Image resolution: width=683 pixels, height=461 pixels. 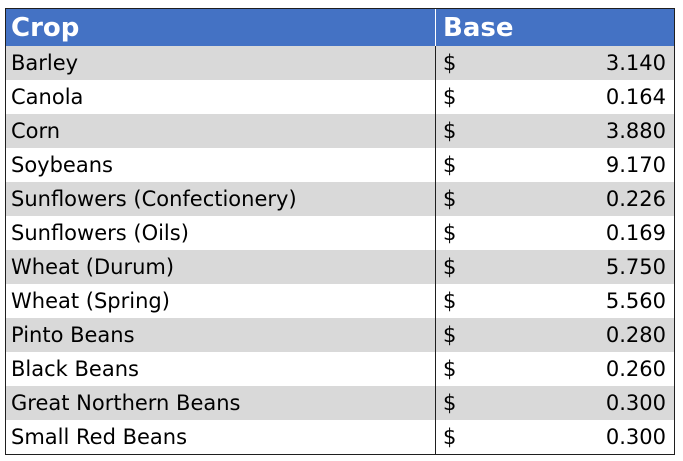 What do you see at coordinates (221, 131) in the screenshot?
I see `crop-name-cell: Corn` at bounding box center [221, 131].